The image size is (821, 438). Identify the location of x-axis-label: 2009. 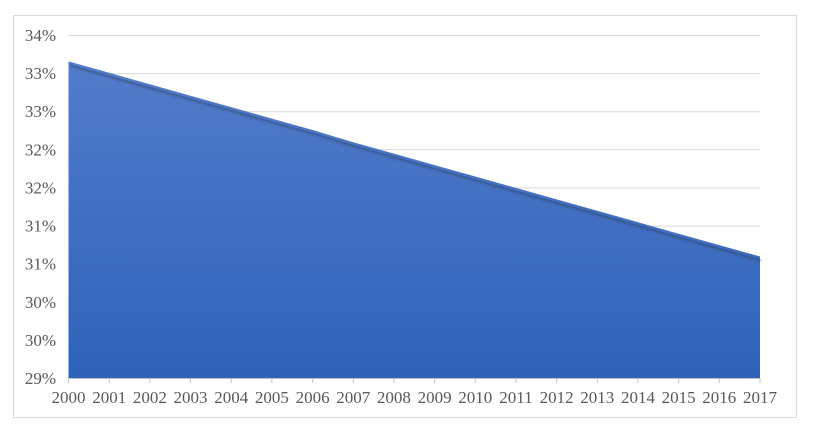
(435, 397).